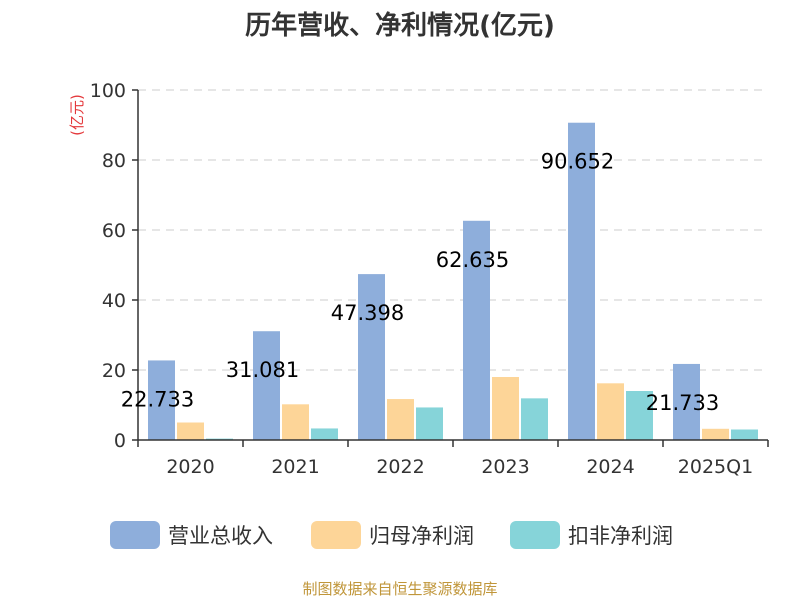 The image size is (800, 600). What do you see at coordinates (715, 467) in the screenshot?
I see `x-tick-label: 2025Q1` at bounding box center [715, 467].